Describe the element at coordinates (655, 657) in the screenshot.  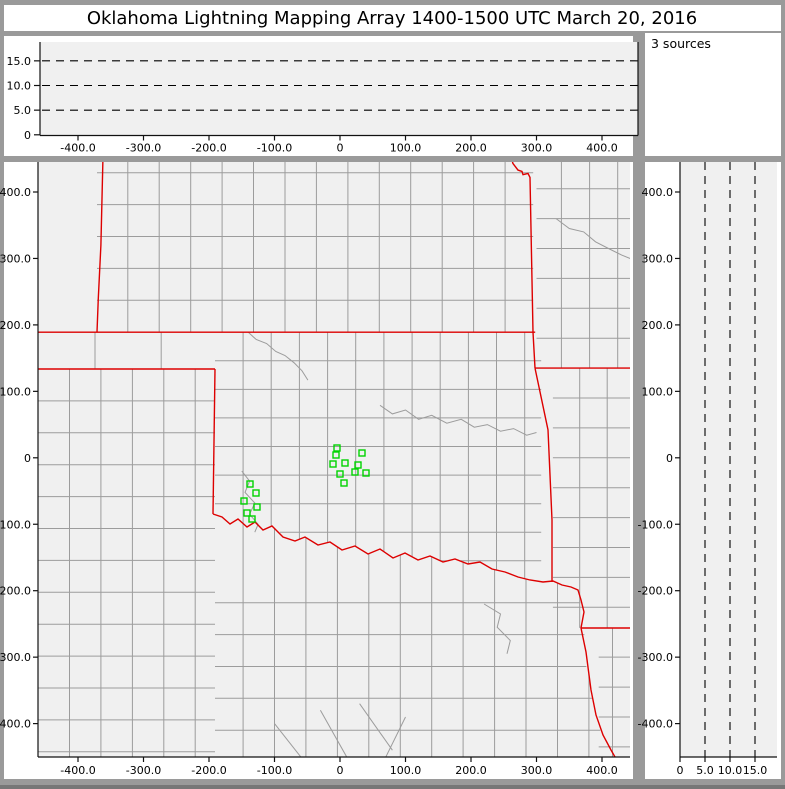
I see `alt-ns-ytick-label: -300.0` at that location.